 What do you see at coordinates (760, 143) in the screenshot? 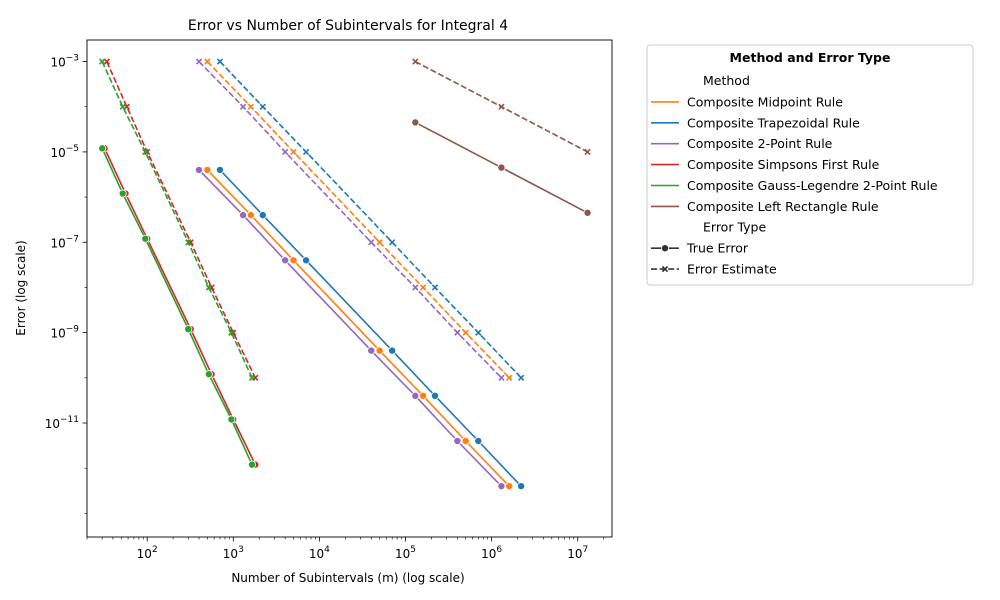
I see `legend-item-label: Composite 2-Point Rule` at bounding box center [760, 143].